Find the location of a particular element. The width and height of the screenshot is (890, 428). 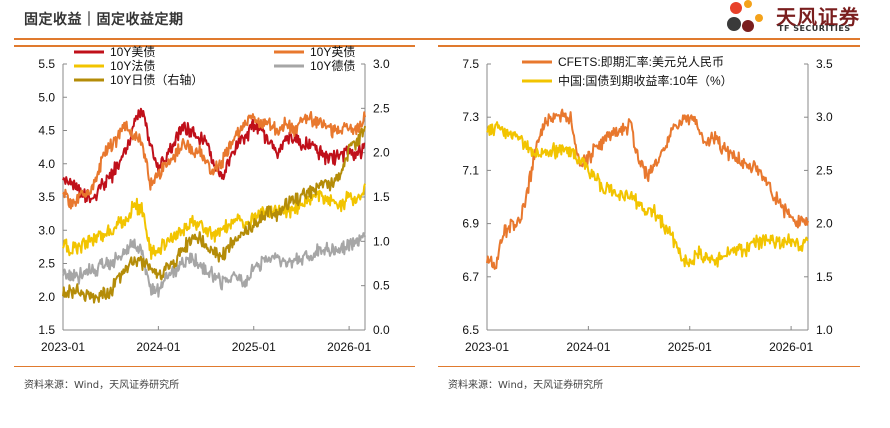

right-y-tick-label: 0.0 is located at coordinates (381, 330).